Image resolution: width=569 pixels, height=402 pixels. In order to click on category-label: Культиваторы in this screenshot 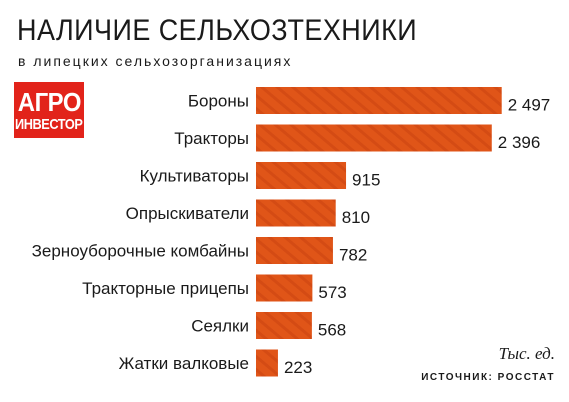, I will do `click(194, 176)`.